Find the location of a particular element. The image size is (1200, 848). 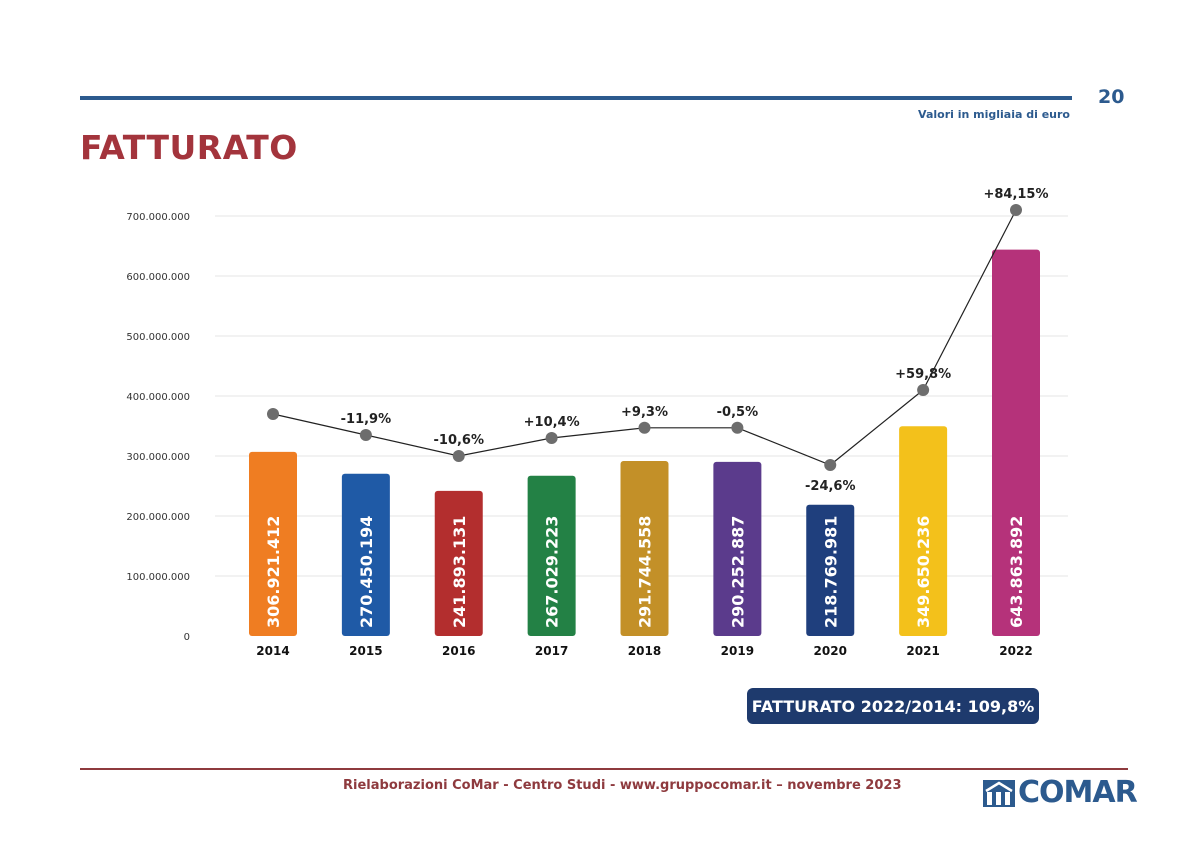

bar-value-label: 290.252.887 is located at coordinates (737, 572).